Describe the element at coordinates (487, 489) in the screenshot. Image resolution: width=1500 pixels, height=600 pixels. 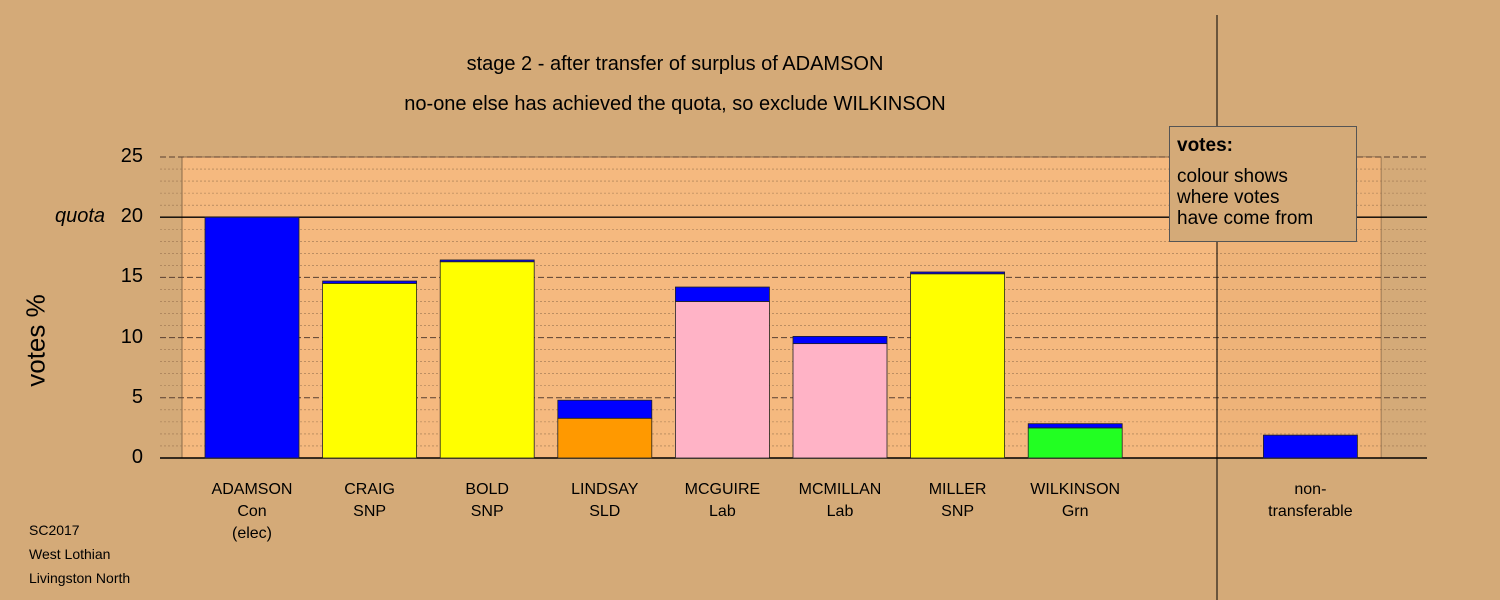
I see `candidate-name: BOLD` at that location.